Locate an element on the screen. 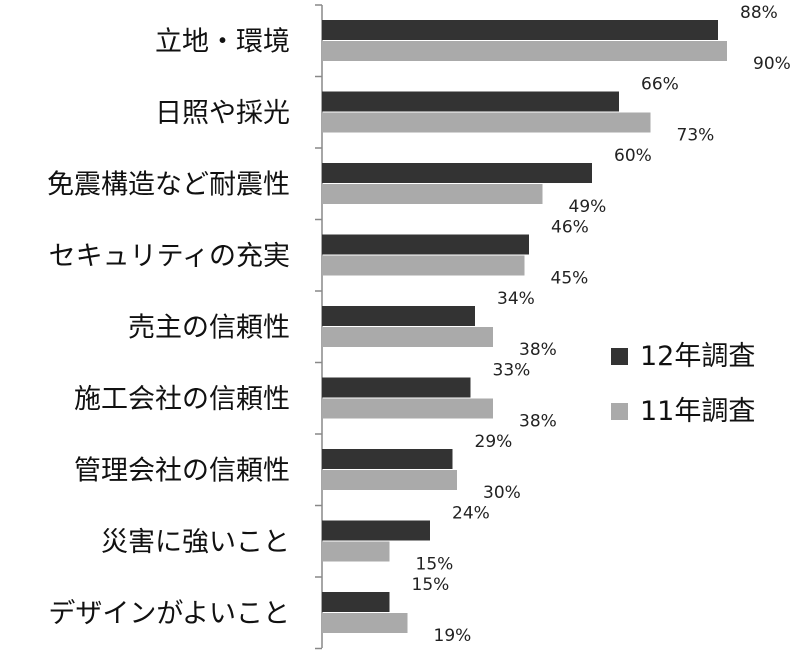 Image resolution: width=800 pixels, height=655 pixels. value-label: 24% is located at coordinates (471, 514).